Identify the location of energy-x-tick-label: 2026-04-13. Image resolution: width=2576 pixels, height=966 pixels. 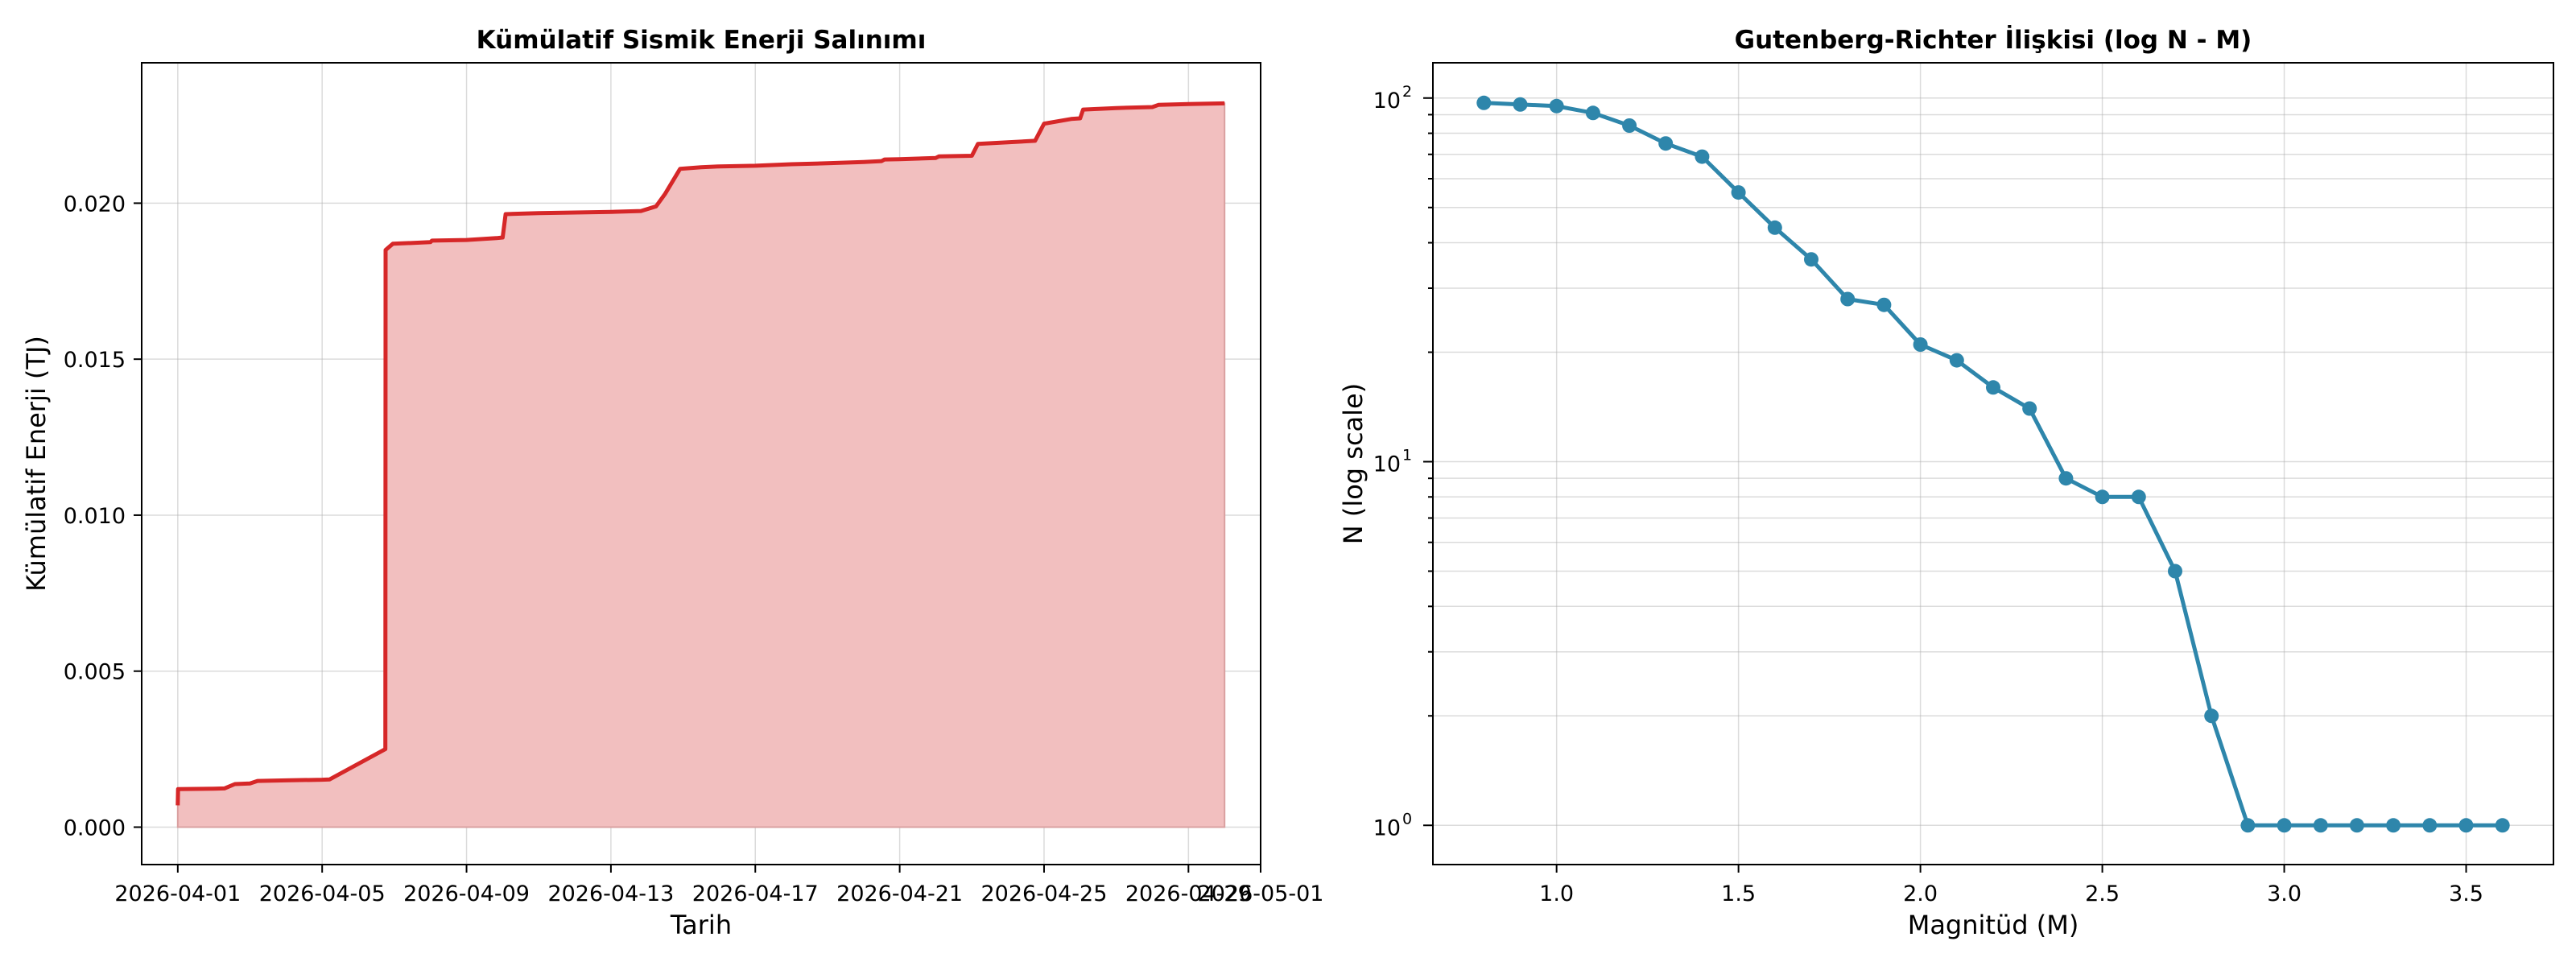
(610, 893).